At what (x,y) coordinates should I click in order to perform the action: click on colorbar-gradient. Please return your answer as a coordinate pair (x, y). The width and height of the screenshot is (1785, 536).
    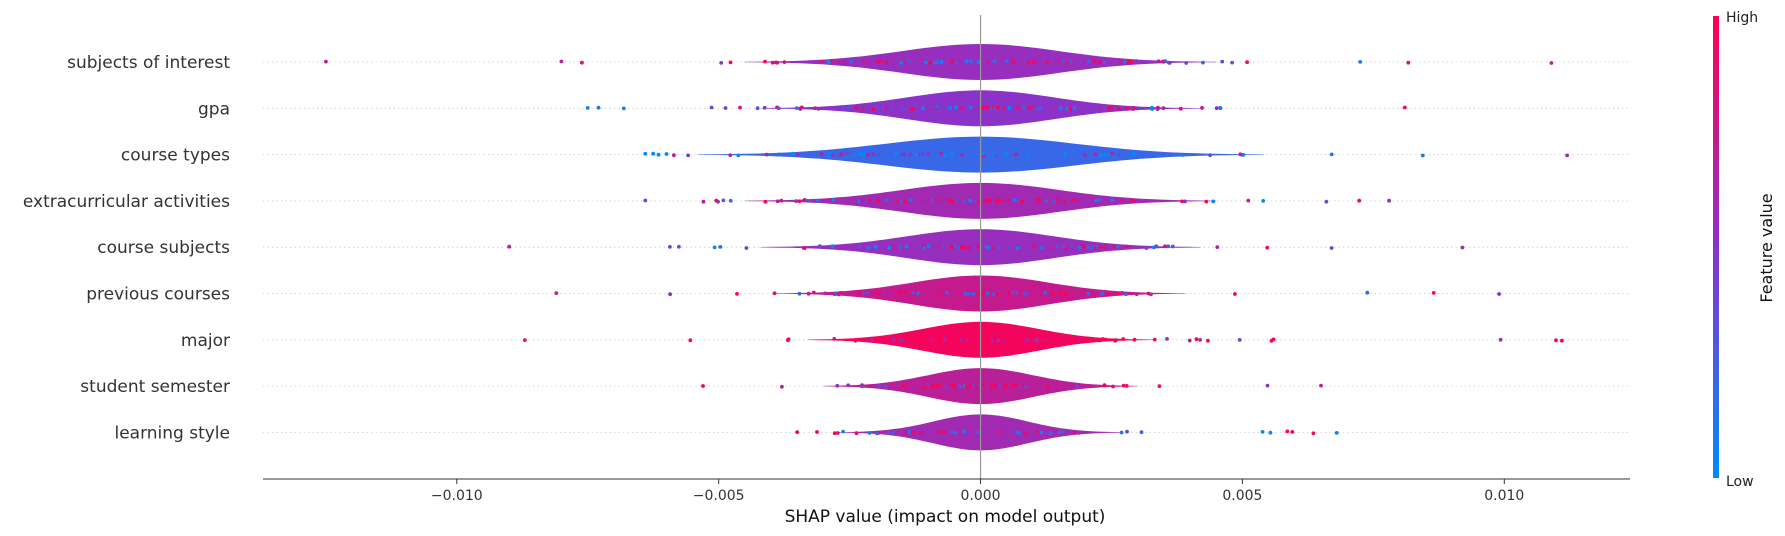
    Looking at the image, I should click on (1716, 247).